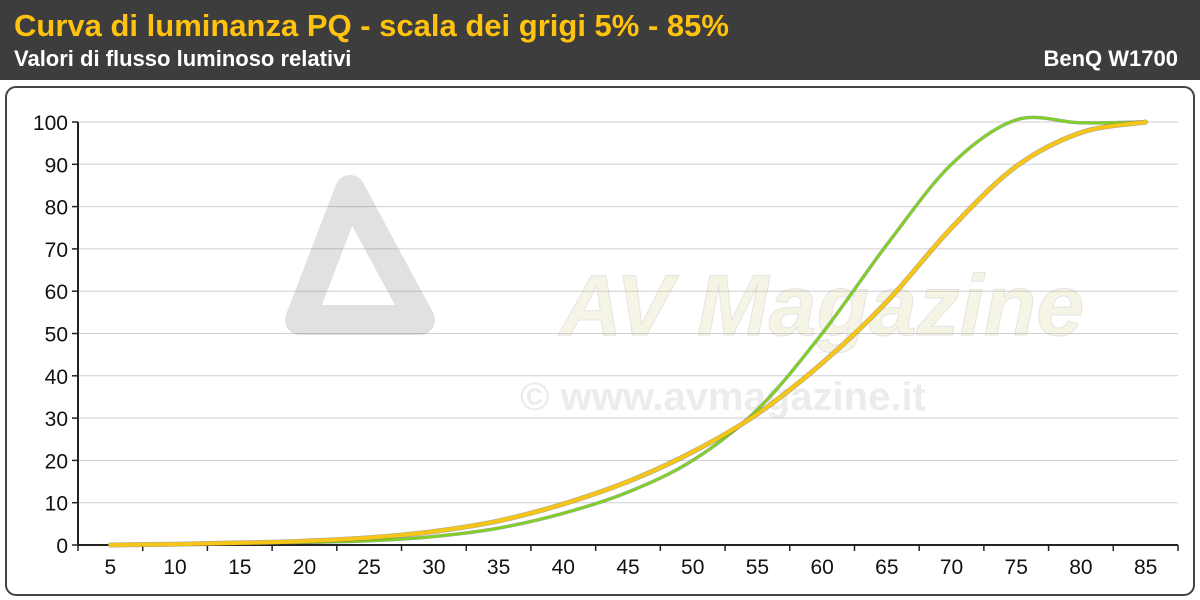 The height and width of the screenshot is (600, 1200). Describe the element at coordinates (821, 567) in the screenshot. I see `x-tick-label: 60` at that location.